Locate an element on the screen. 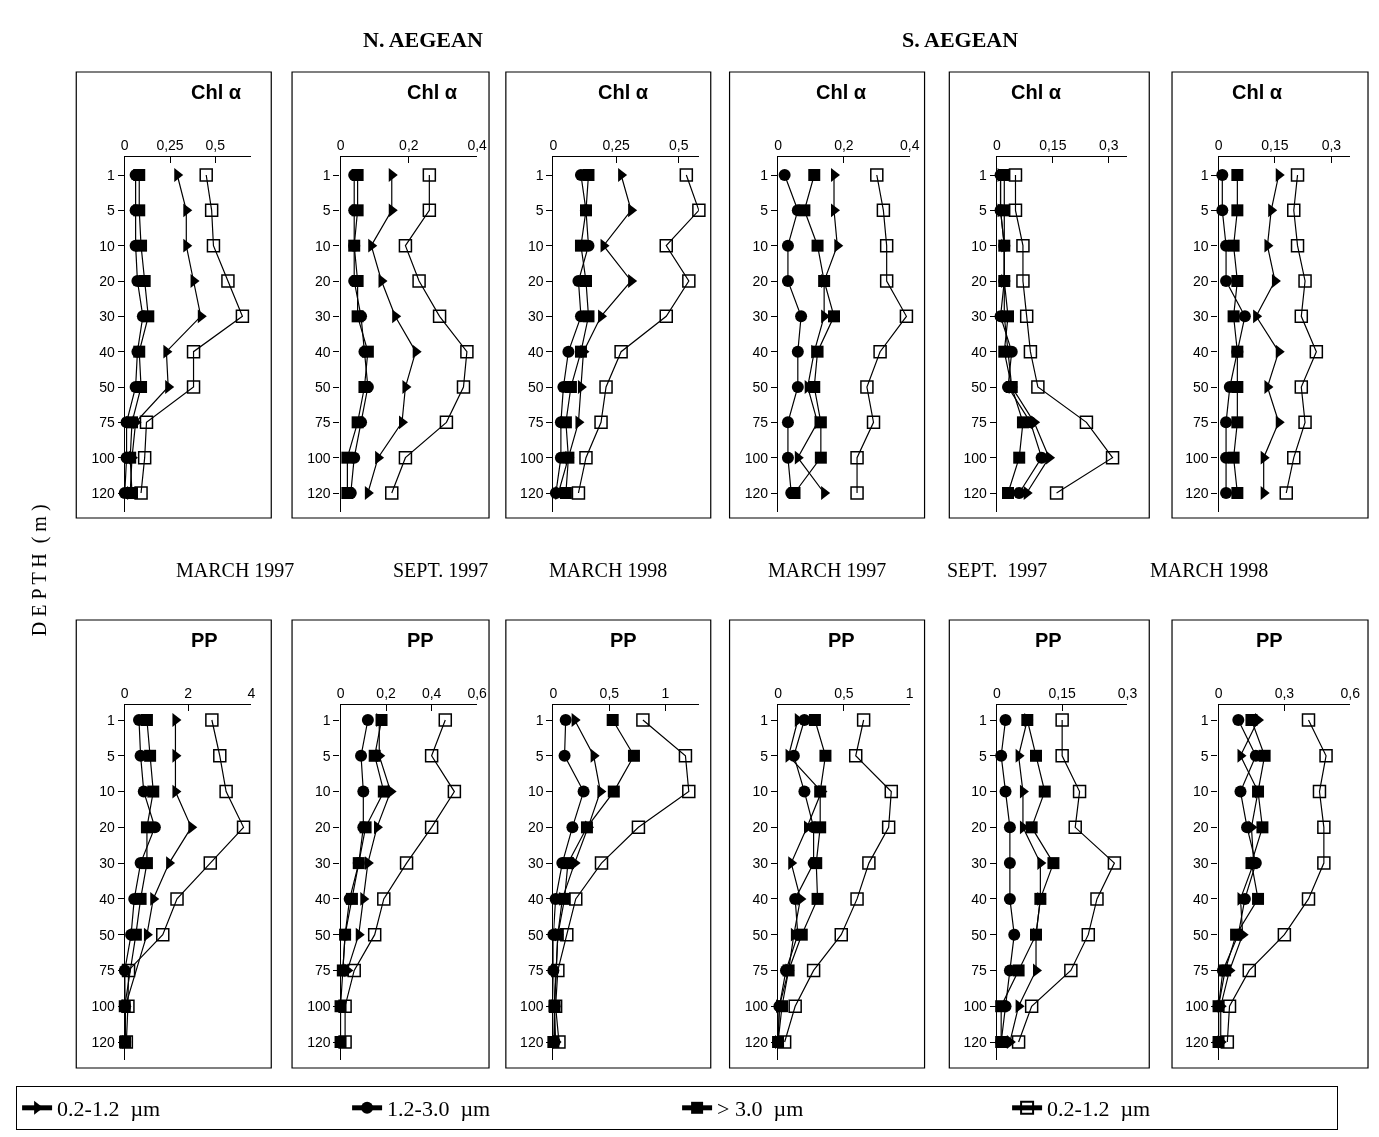 The height and width of the screenshot is (1137, 1379). legend-label: 0.2-1.2 µm is located at coordinates (1099, 1109).